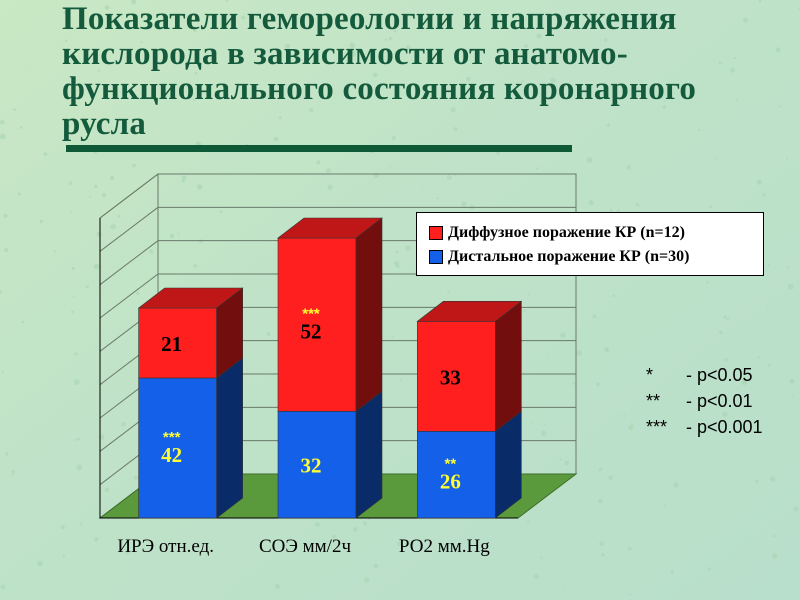  I want to click on legend-label-diffuse: Диффузное поражение КР (n=12), so click(566, 232).